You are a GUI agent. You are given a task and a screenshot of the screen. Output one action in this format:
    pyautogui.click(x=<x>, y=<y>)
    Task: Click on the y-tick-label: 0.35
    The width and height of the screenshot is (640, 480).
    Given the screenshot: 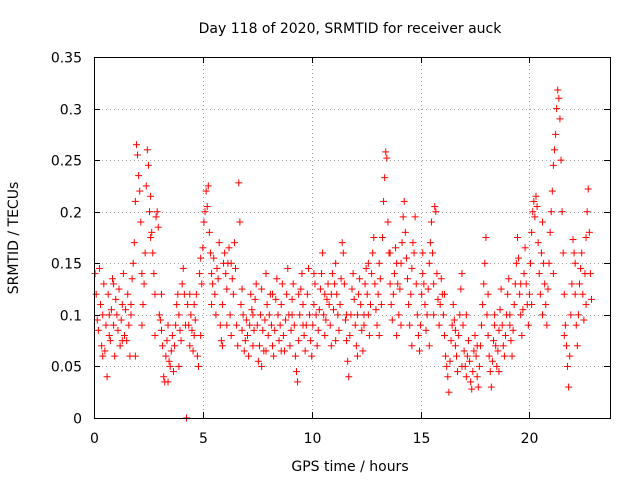 What is the action you would take?
    pyautogui.click(x=66, y=59)
    